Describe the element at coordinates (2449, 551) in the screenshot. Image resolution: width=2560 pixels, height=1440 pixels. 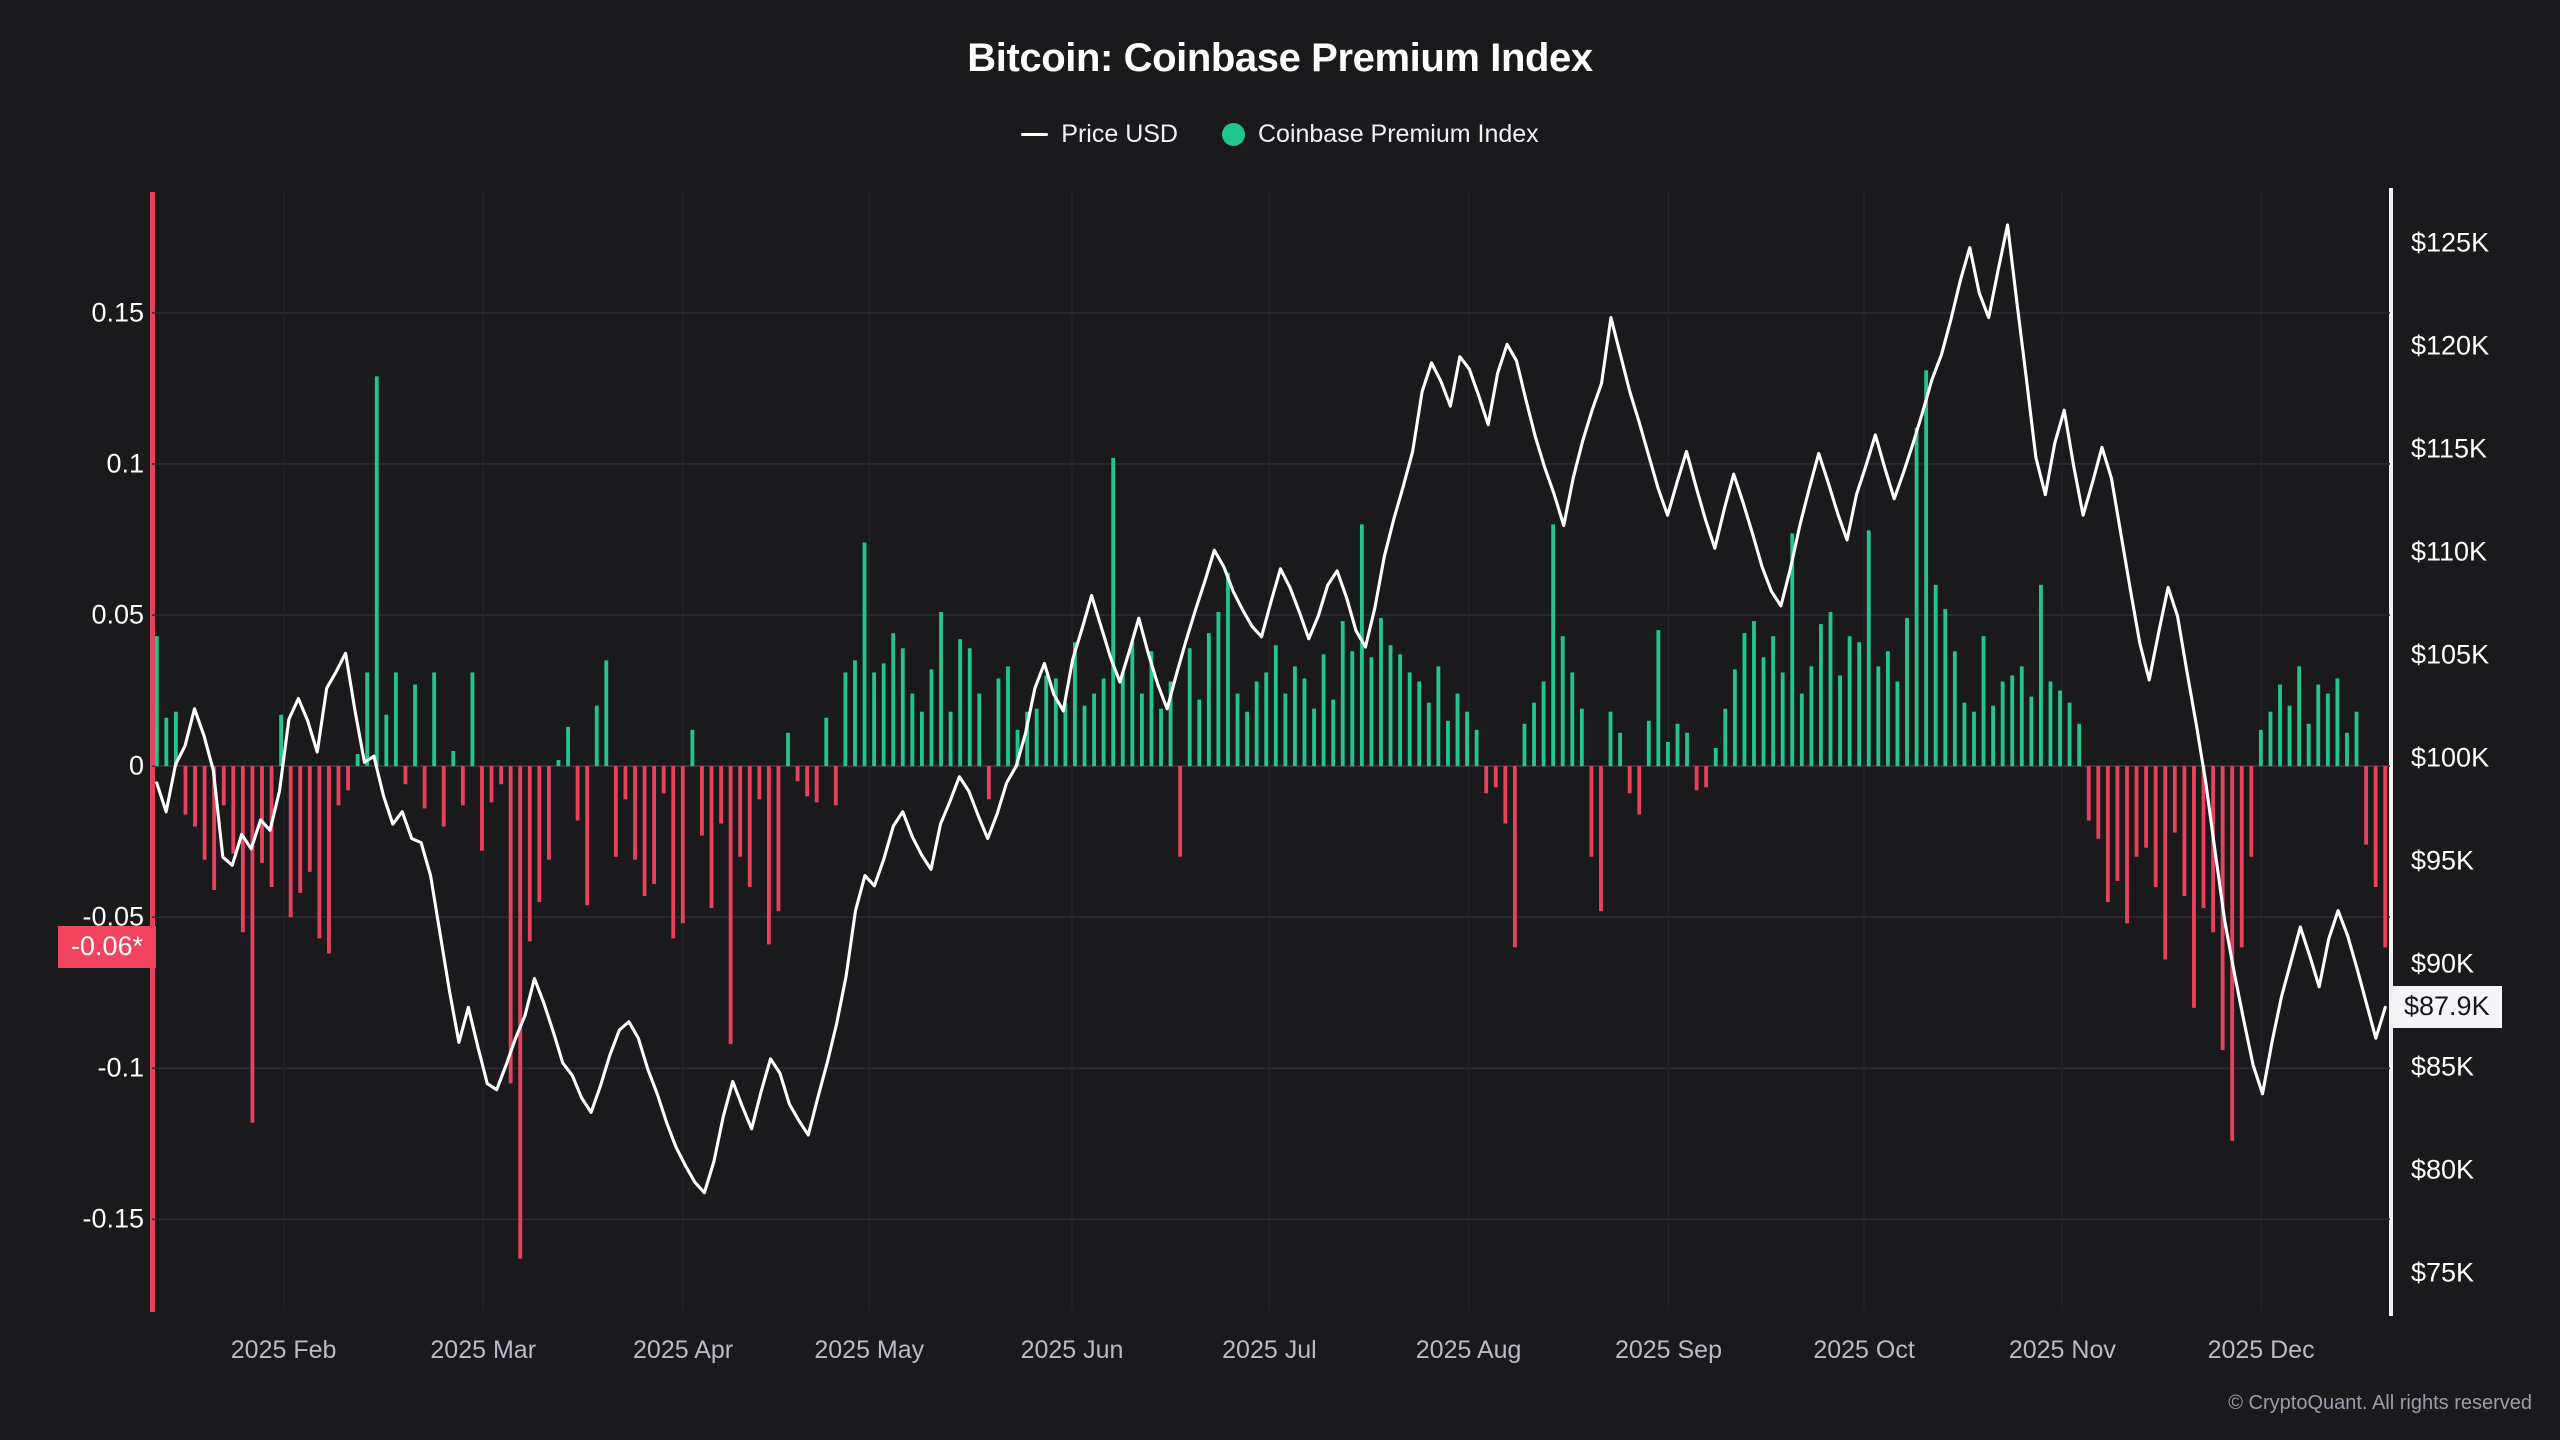
I see `right-axis-tick-label: $110K` at that location.